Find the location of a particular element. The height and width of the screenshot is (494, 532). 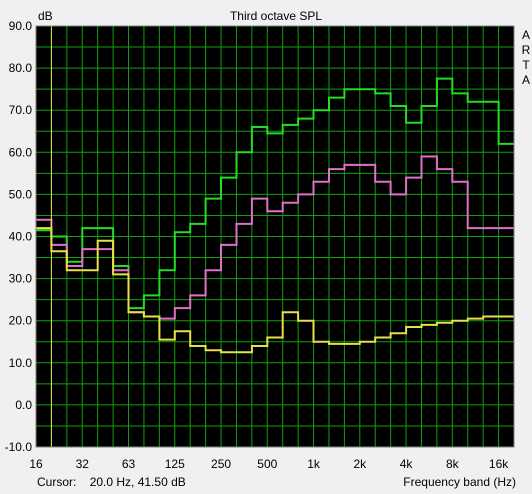

x-tick-label: 63 is located at coordinates (129, 464).